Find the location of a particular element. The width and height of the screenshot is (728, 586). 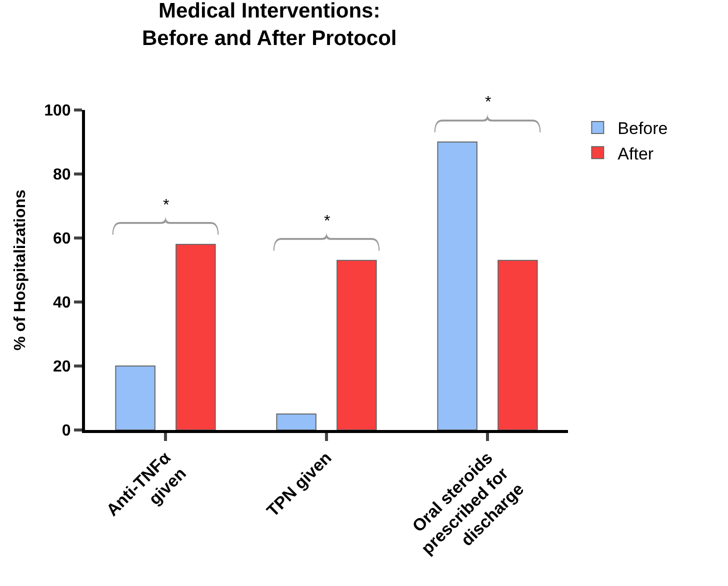

y-tick-label: 40 is located at coordinates (62, 303).